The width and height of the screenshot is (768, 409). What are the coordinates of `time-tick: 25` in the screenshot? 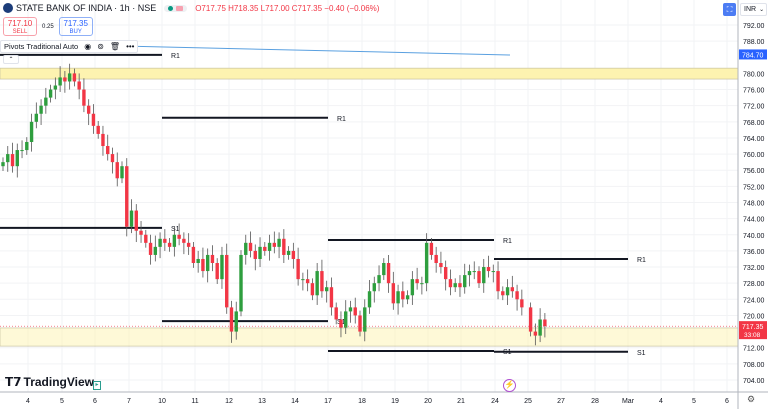 It's located at (528, 401).